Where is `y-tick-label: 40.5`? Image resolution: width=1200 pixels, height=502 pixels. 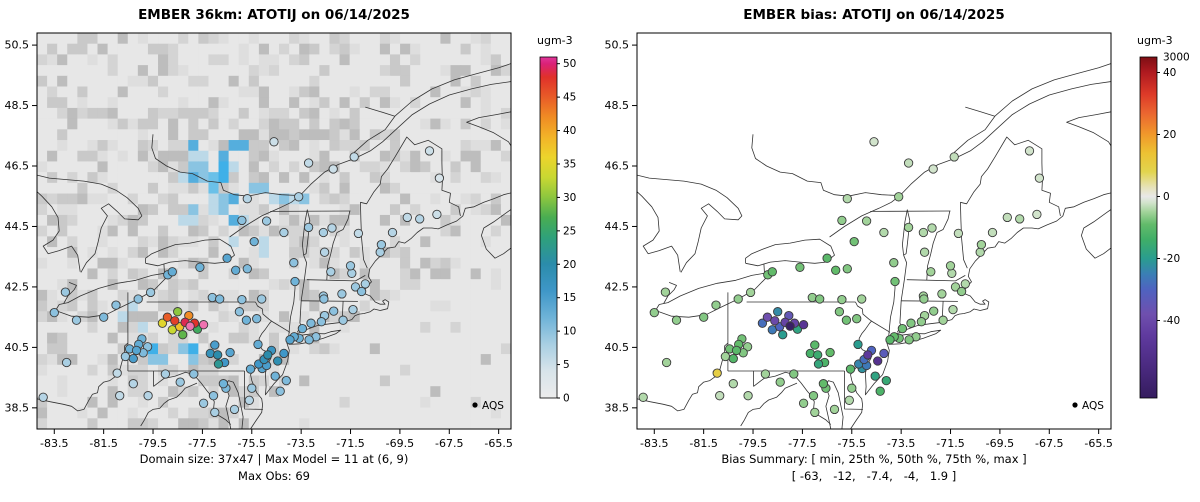 y-tick-label: 40.5 is located at coordinates (17, 347).